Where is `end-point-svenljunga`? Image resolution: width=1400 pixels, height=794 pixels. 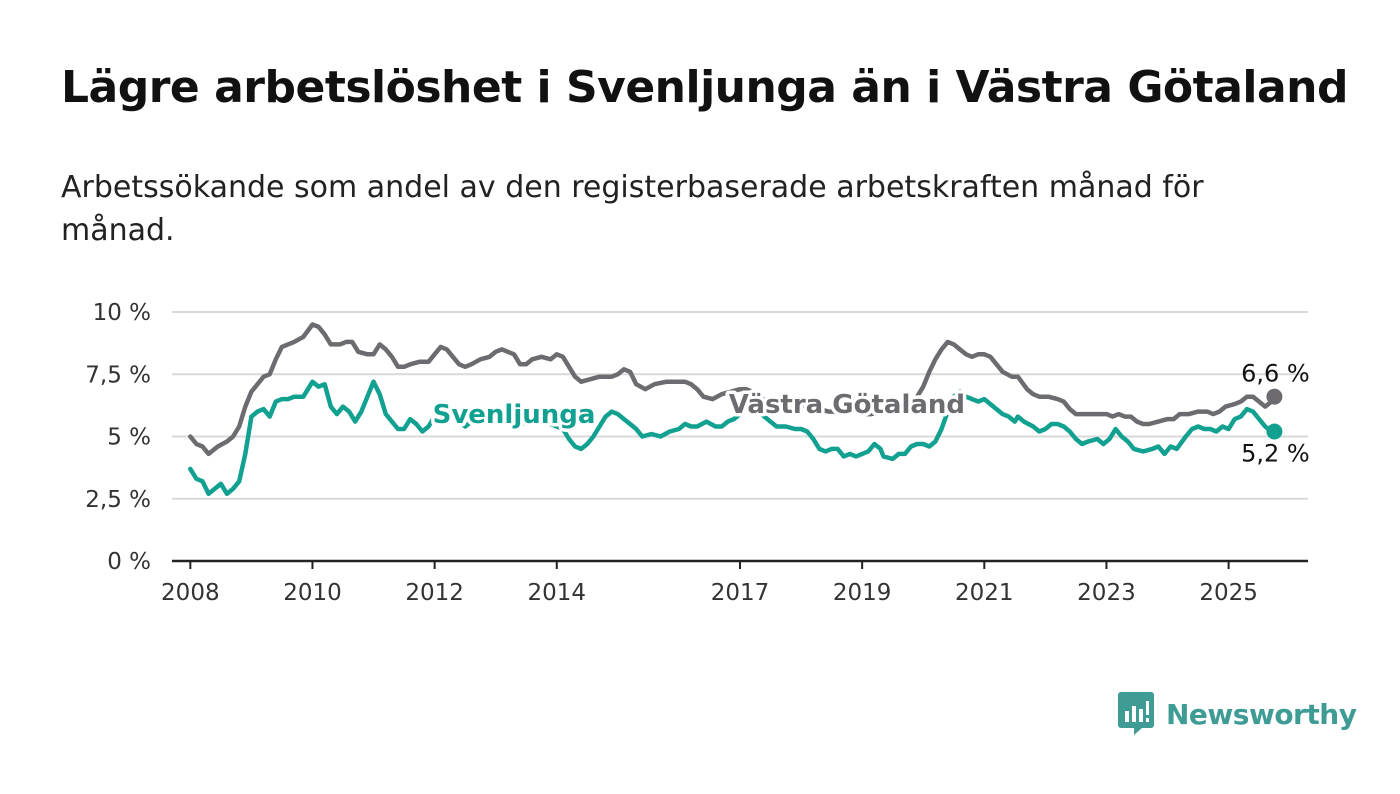 end-point-svenljunga is located at coordinates (1274, 431).